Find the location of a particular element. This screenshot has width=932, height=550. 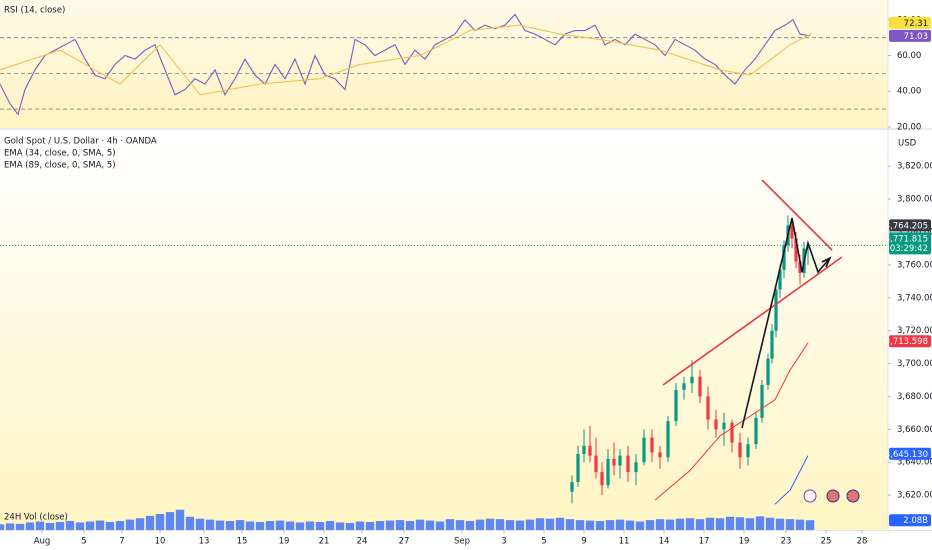

x-tick-label: 23 is located at coordinates (786, 542).